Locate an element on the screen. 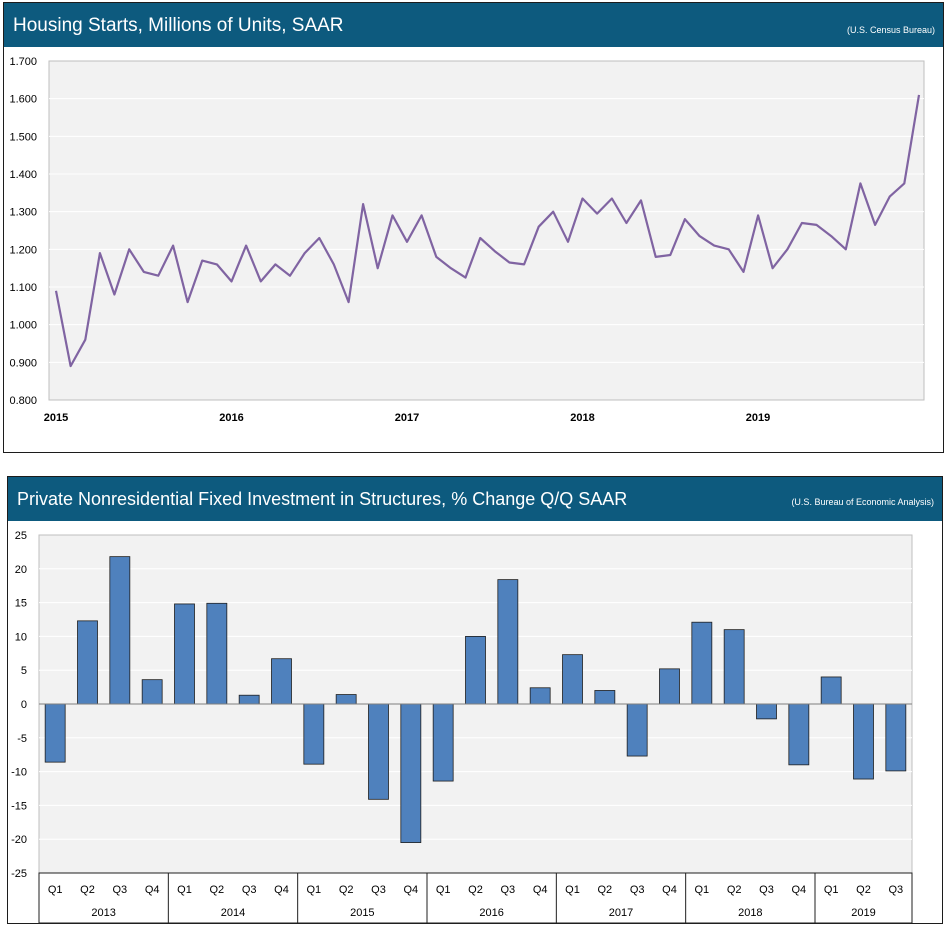  x-group-label: 2018 is located at coordinates (750, 913).